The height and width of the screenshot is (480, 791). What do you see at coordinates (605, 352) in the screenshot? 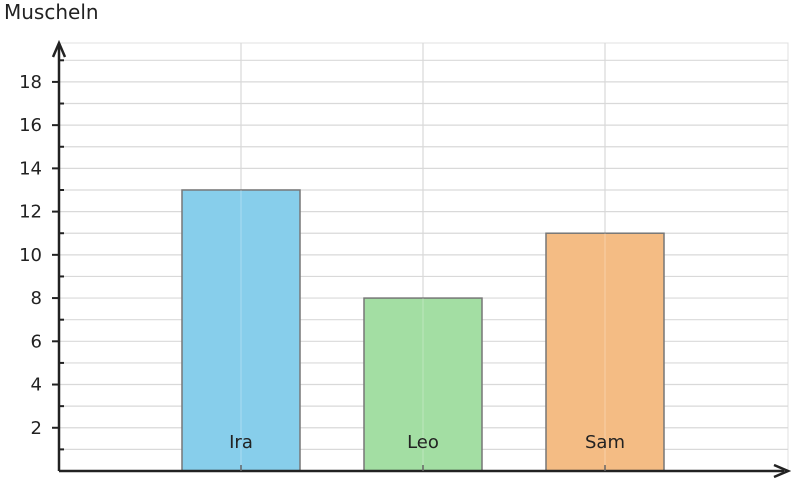
I see `bar-sam` at bounding box center [605, 352].